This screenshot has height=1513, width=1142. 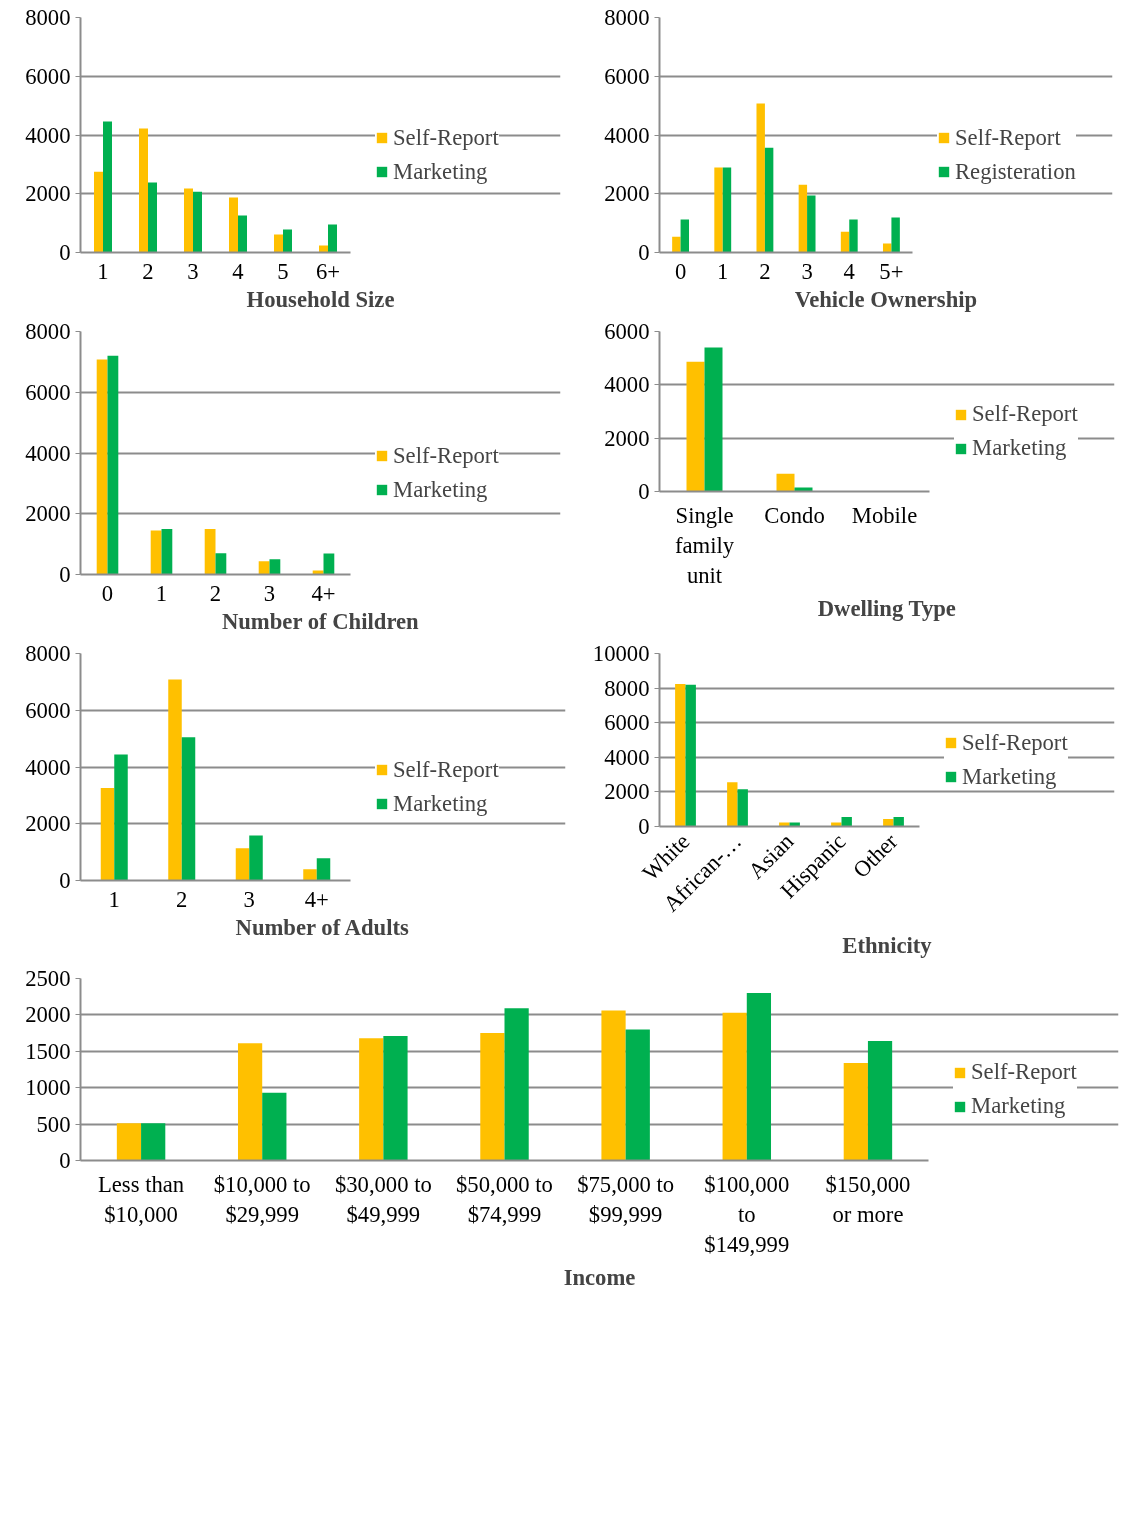 What do you see at coordinates (1015, 171) in the screenshot?
I see `legend-label: Registeration` at bounding box center [1015, 171].